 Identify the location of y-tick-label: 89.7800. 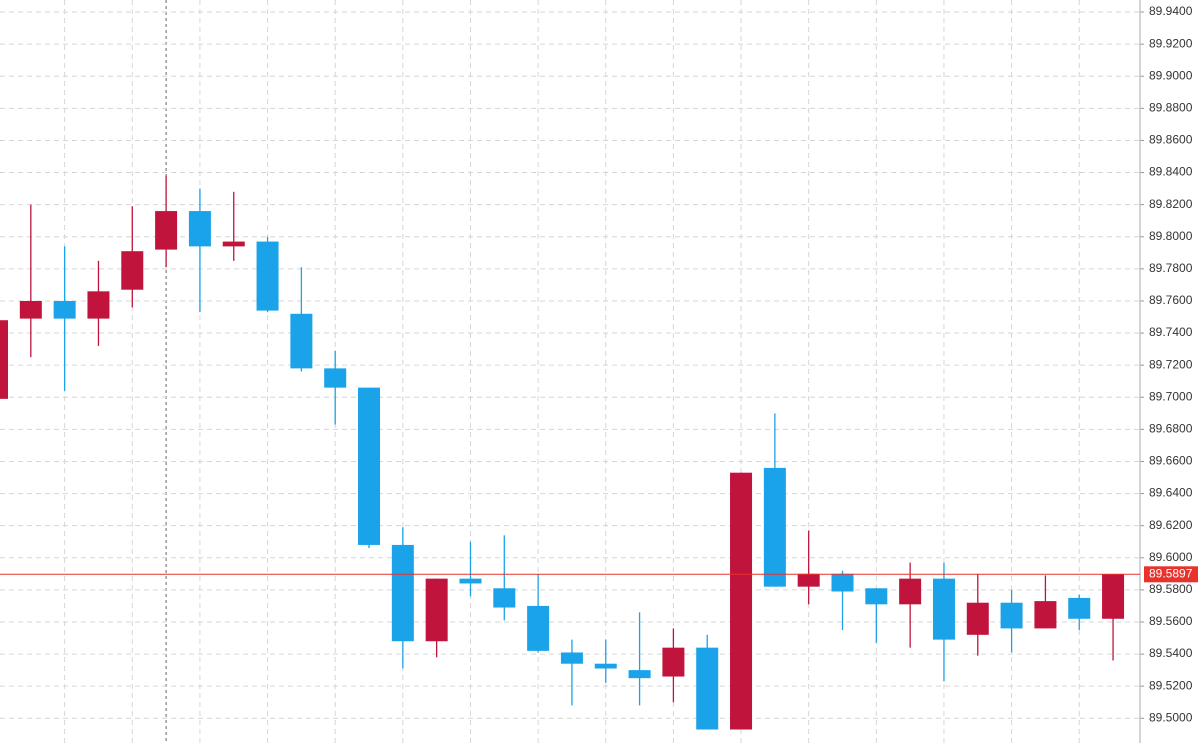
(1171, 268).